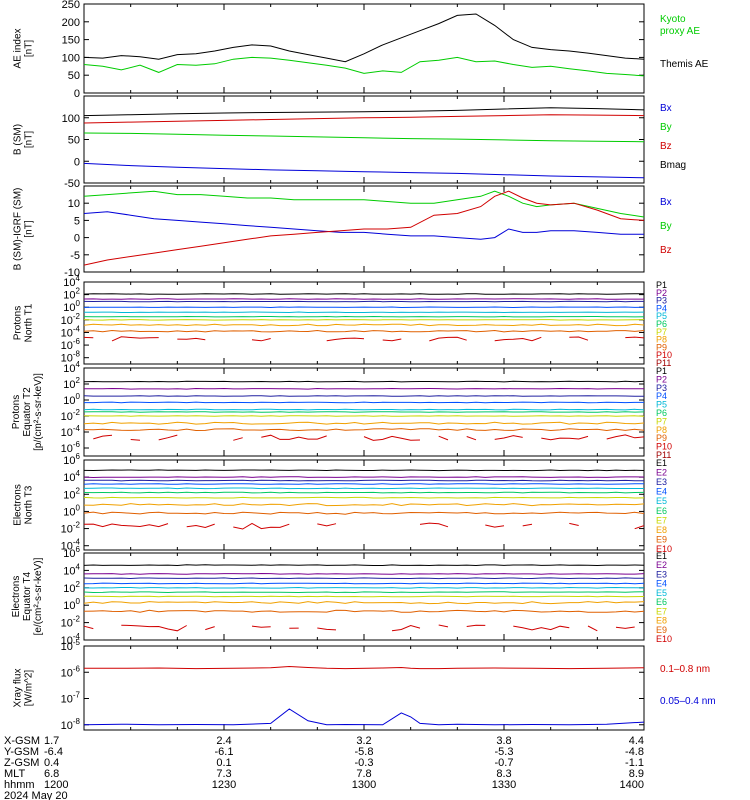 The image size is (750, 800). Describe the element at coordinates (75, 256) in the screenshot. I see `y-tick-label: -5` at that location.